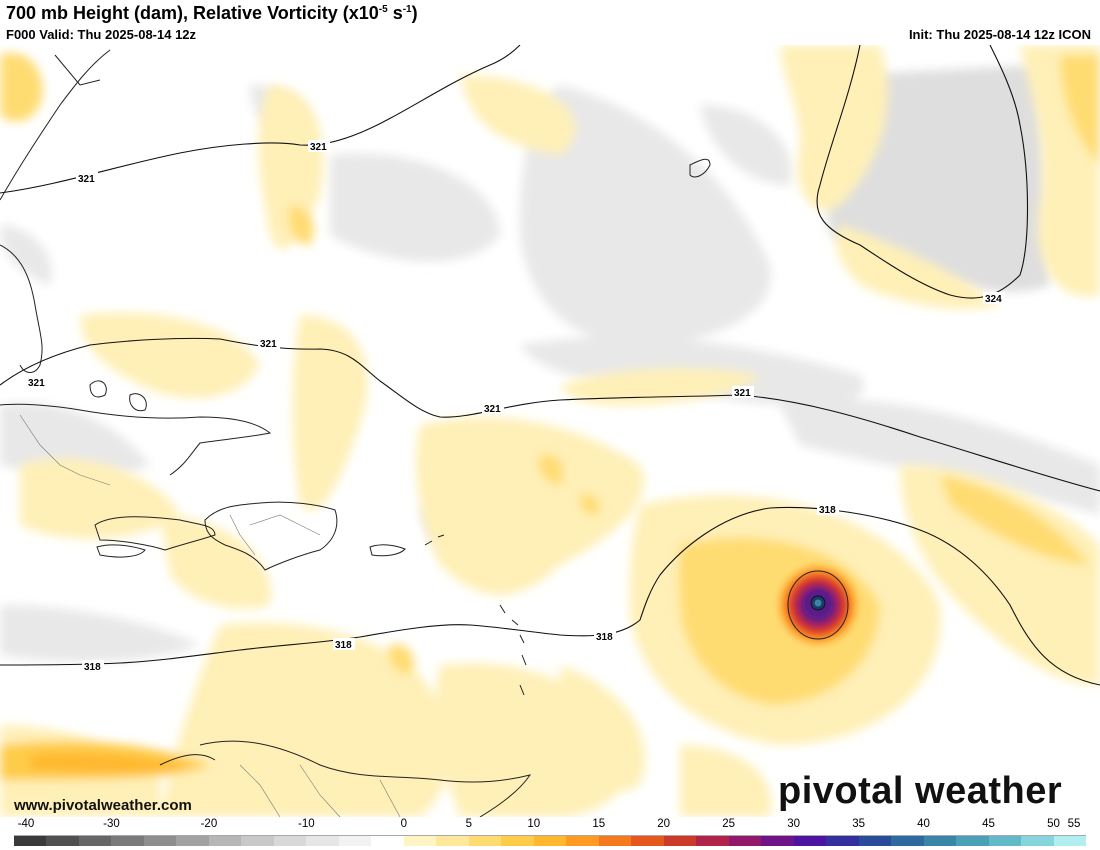  Describe the element at coordinates (404, 824) in the screenshot. I see `colorbar-tick-label: 0` at that location.